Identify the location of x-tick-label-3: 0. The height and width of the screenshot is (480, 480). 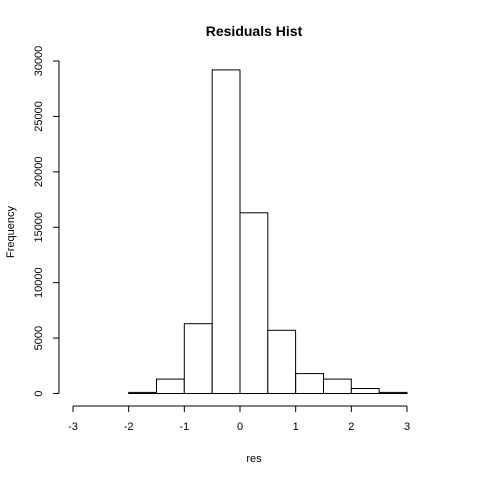
(240, 427).